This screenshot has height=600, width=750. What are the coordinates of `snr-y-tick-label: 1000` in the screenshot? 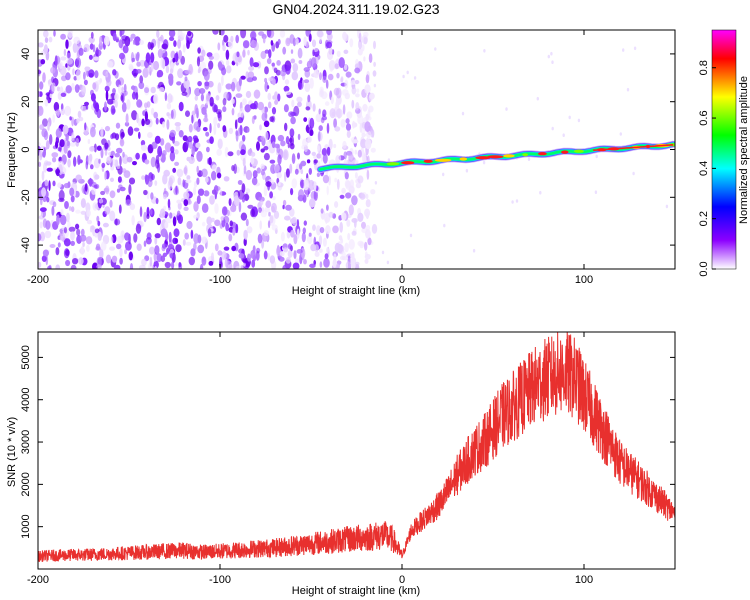 It's located at (26, 526).